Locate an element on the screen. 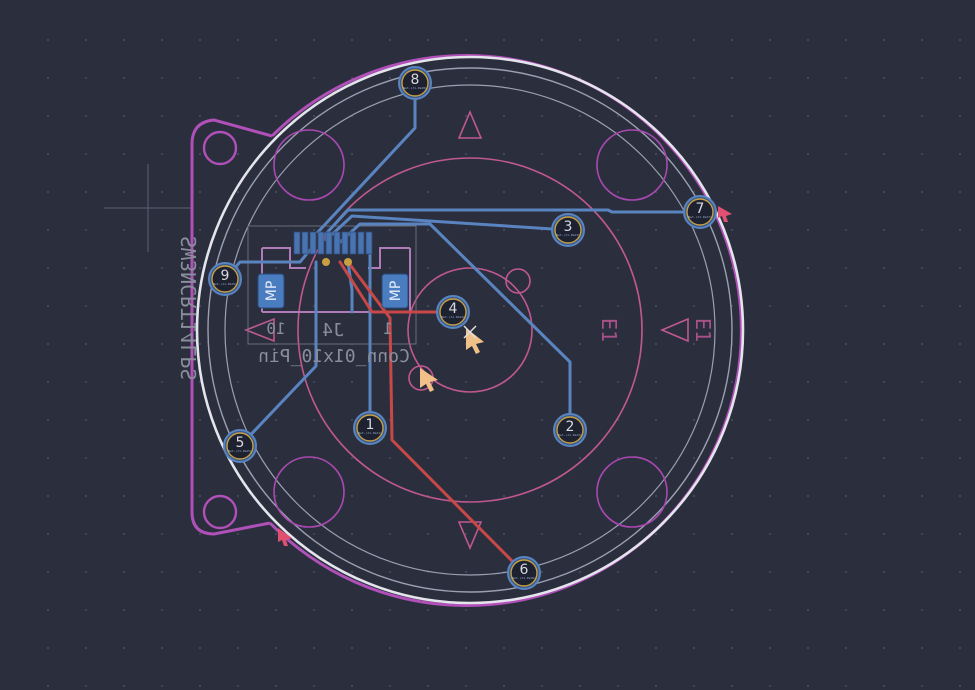 The height and width of the screenshot is (690, 975). connector-pin-last-label: 10 is located at coordinates (275, 328).